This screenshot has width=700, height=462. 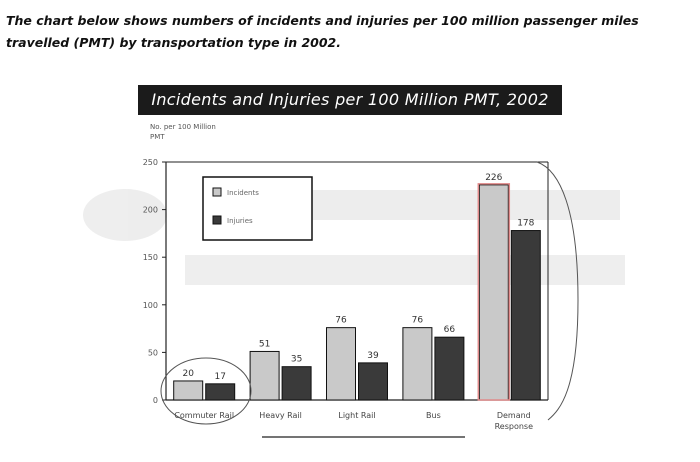 What do you see at coordinates (219, 377) in the screenshot?
I see `data-label: 17` at bounding box center [219, 377].